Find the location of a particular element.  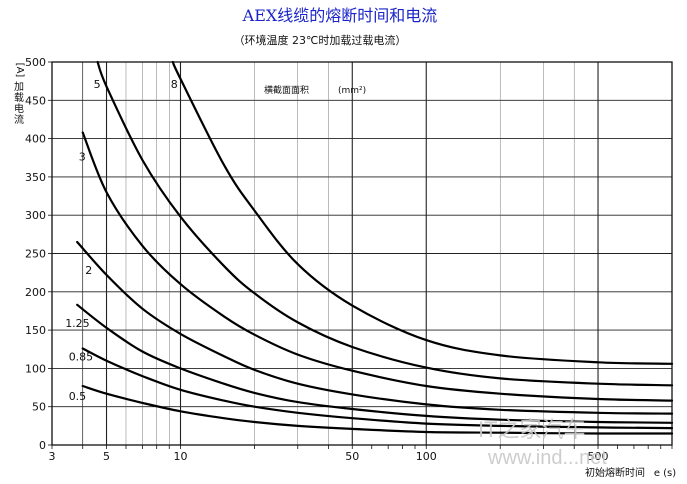

series-label: 0.85 is located at coordinates (81, 357).